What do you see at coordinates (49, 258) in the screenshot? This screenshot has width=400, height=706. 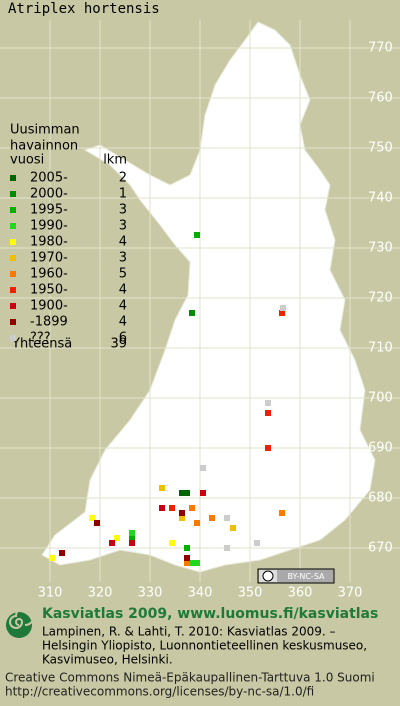 I see `legend-label: 1970-` at bounding box center [49, 258].